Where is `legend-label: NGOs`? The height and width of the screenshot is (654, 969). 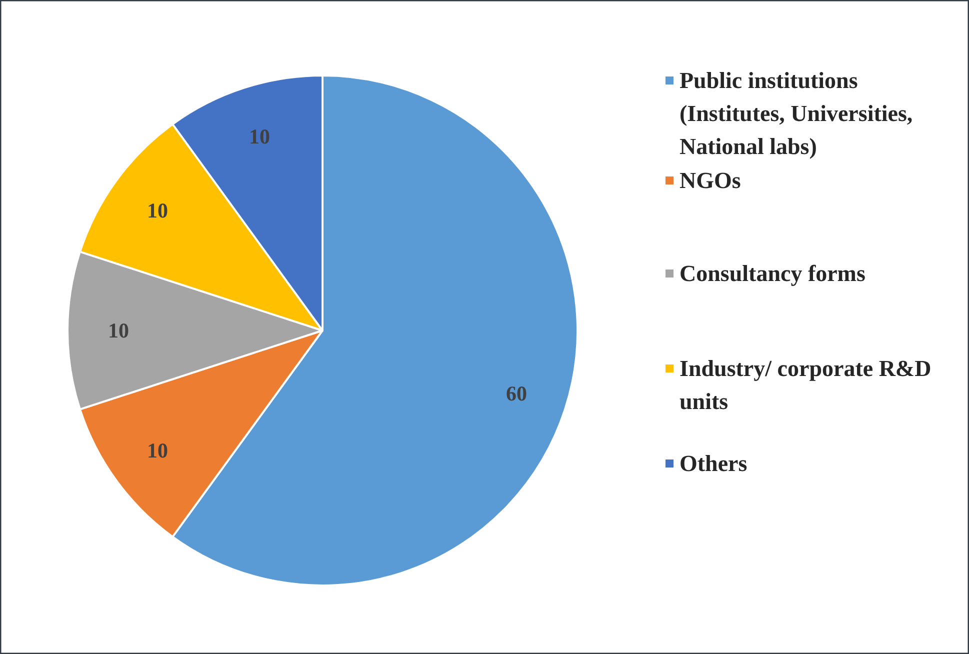
legend-label: NGOs is located at coordinates (710, 180).